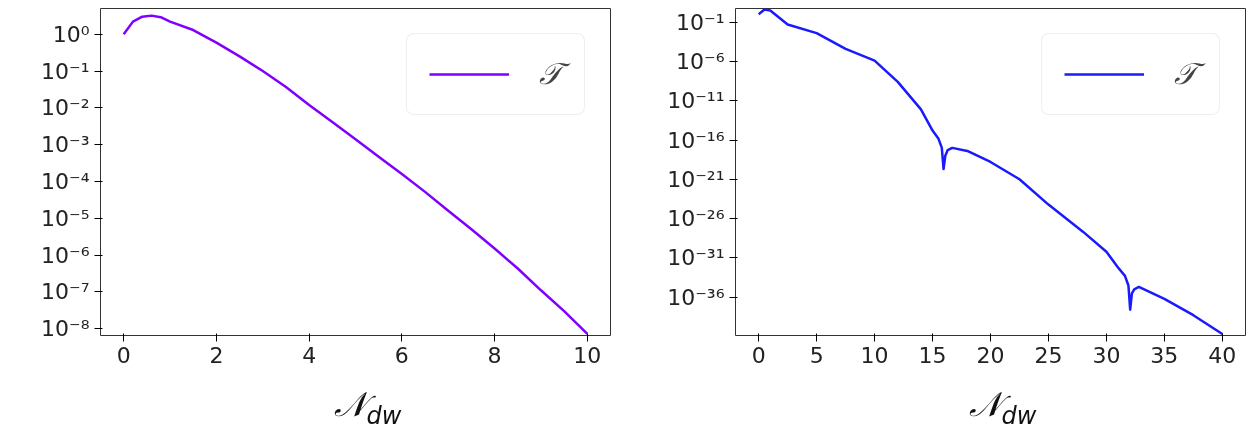 Image resolution: width=1258 pixels, height=440 pixels. What do you see at coordinates (932, 355) in the screenshot?
I see `x-tick-label: 15` at bounding box center [932, 355].